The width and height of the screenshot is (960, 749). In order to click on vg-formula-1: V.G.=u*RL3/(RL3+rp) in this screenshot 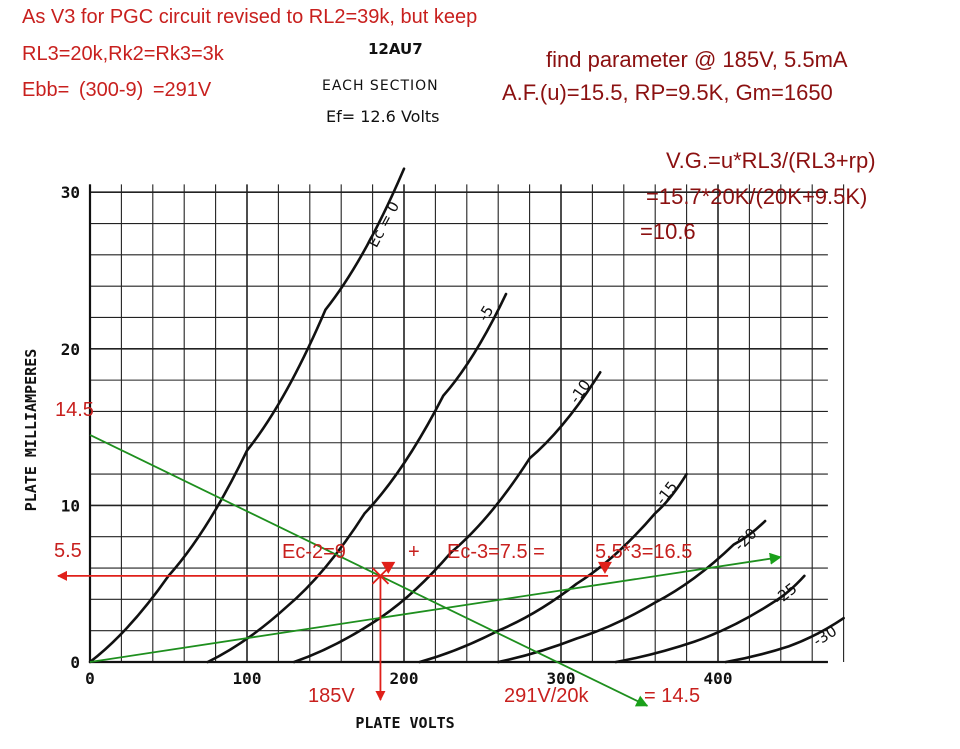, I will do `click(771, 160)`.